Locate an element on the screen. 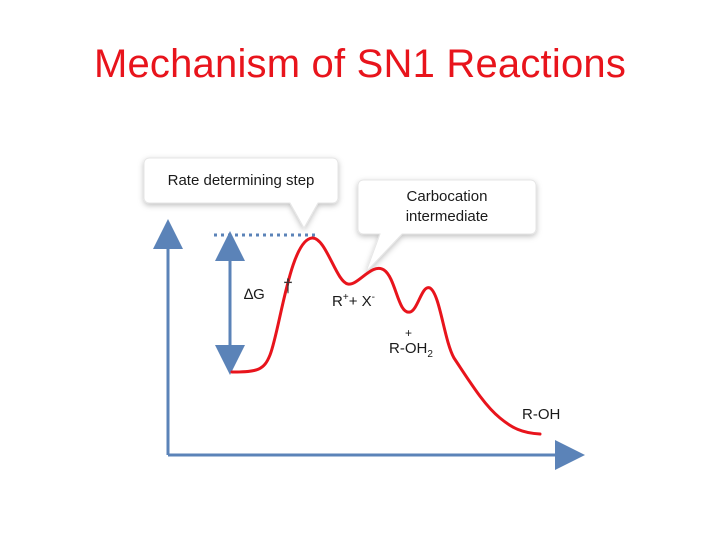 This screenshot has width=720, height=540. delta-g-label: ∆G is located at coordinates (254, 294).